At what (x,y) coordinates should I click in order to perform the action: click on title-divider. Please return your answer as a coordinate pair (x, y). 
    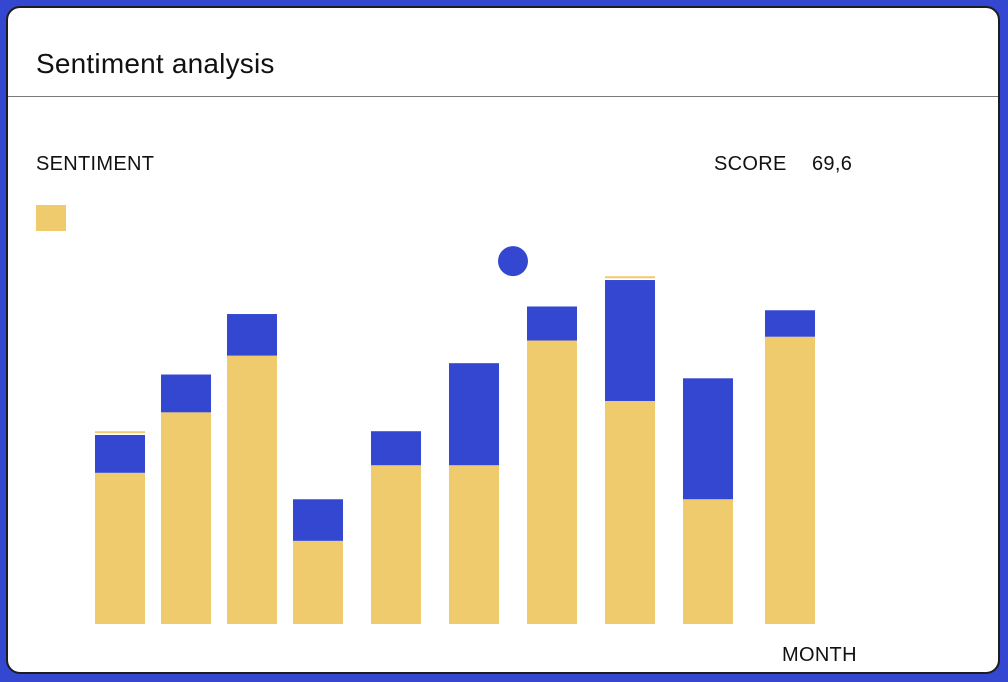
    Looking at the image, I should click on (503, 96).